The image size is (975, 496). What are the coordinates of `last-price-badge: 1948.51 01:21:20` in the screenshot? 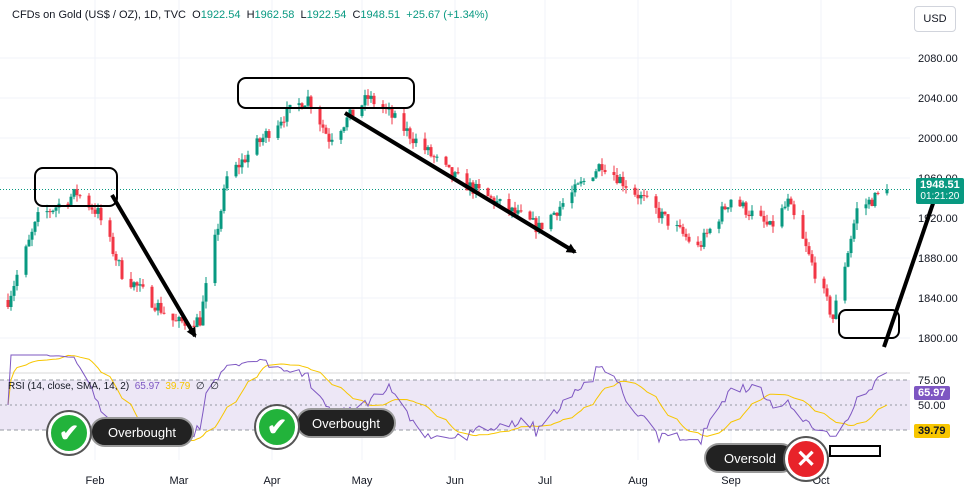 It's located at (940, 191).